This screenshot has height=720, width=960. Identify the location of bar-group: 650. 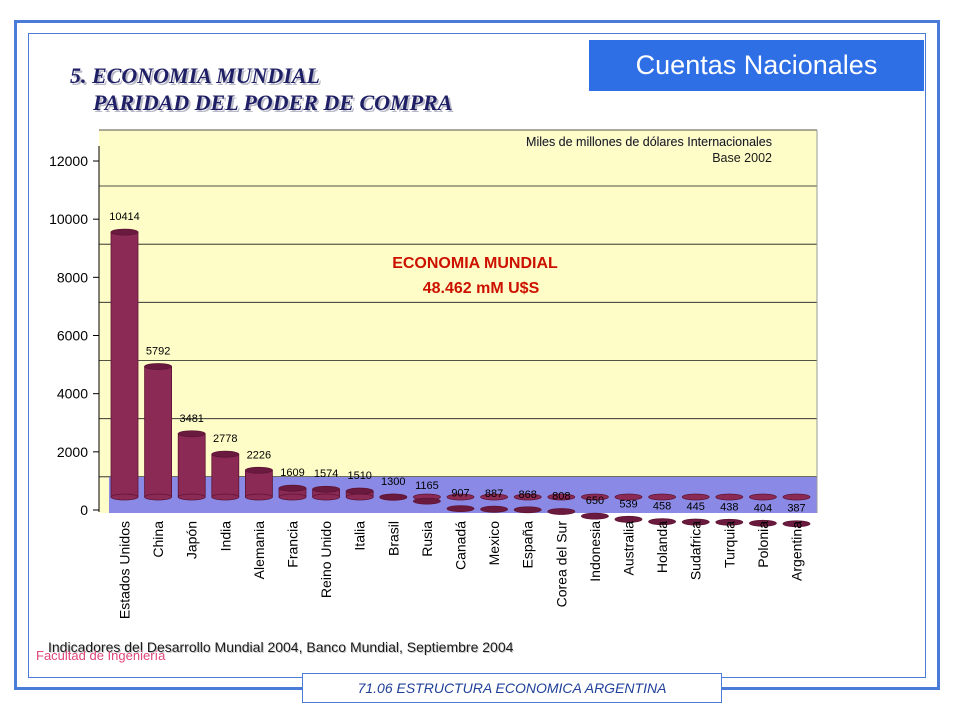
(595, 506).